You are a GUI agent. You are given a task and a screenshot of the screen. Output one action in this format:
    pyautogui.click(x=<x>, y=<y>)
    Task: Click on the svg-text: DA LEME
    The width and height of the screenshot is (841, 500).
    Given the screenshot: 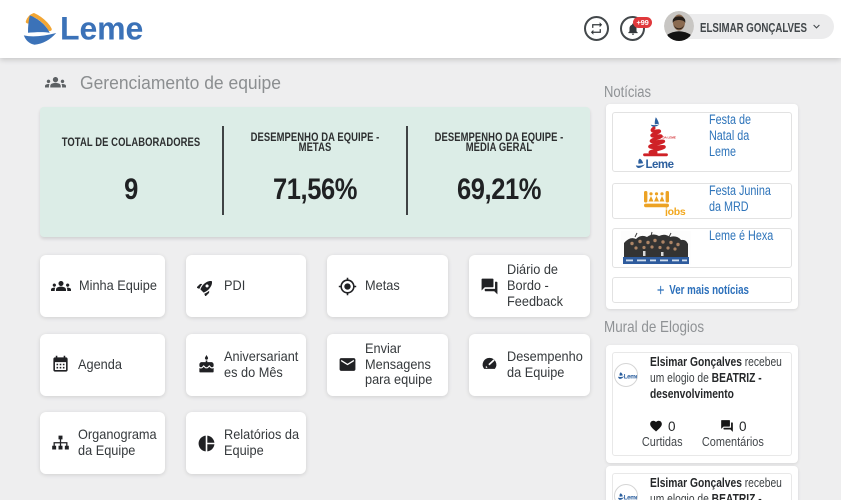 What is the action you would take?
    pyautogui.click(x=669, y=138)
    